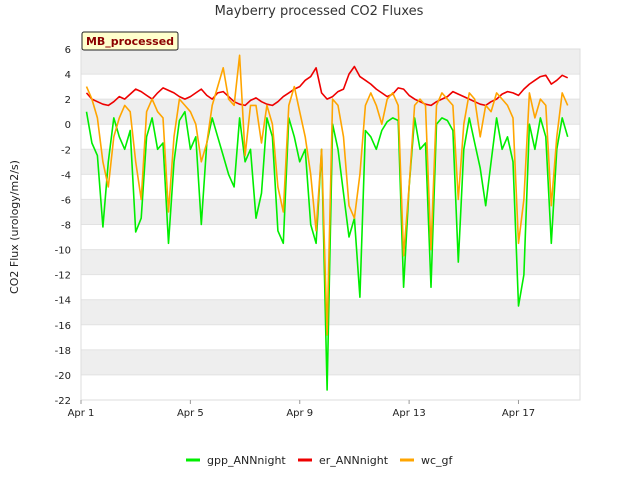 The width and height of the screenshot is (640, 480). What do you see at coordinates (81, 413) in the screenshot?
I see `x-tick-label: Apr 1` at bounding box center [81, 413].